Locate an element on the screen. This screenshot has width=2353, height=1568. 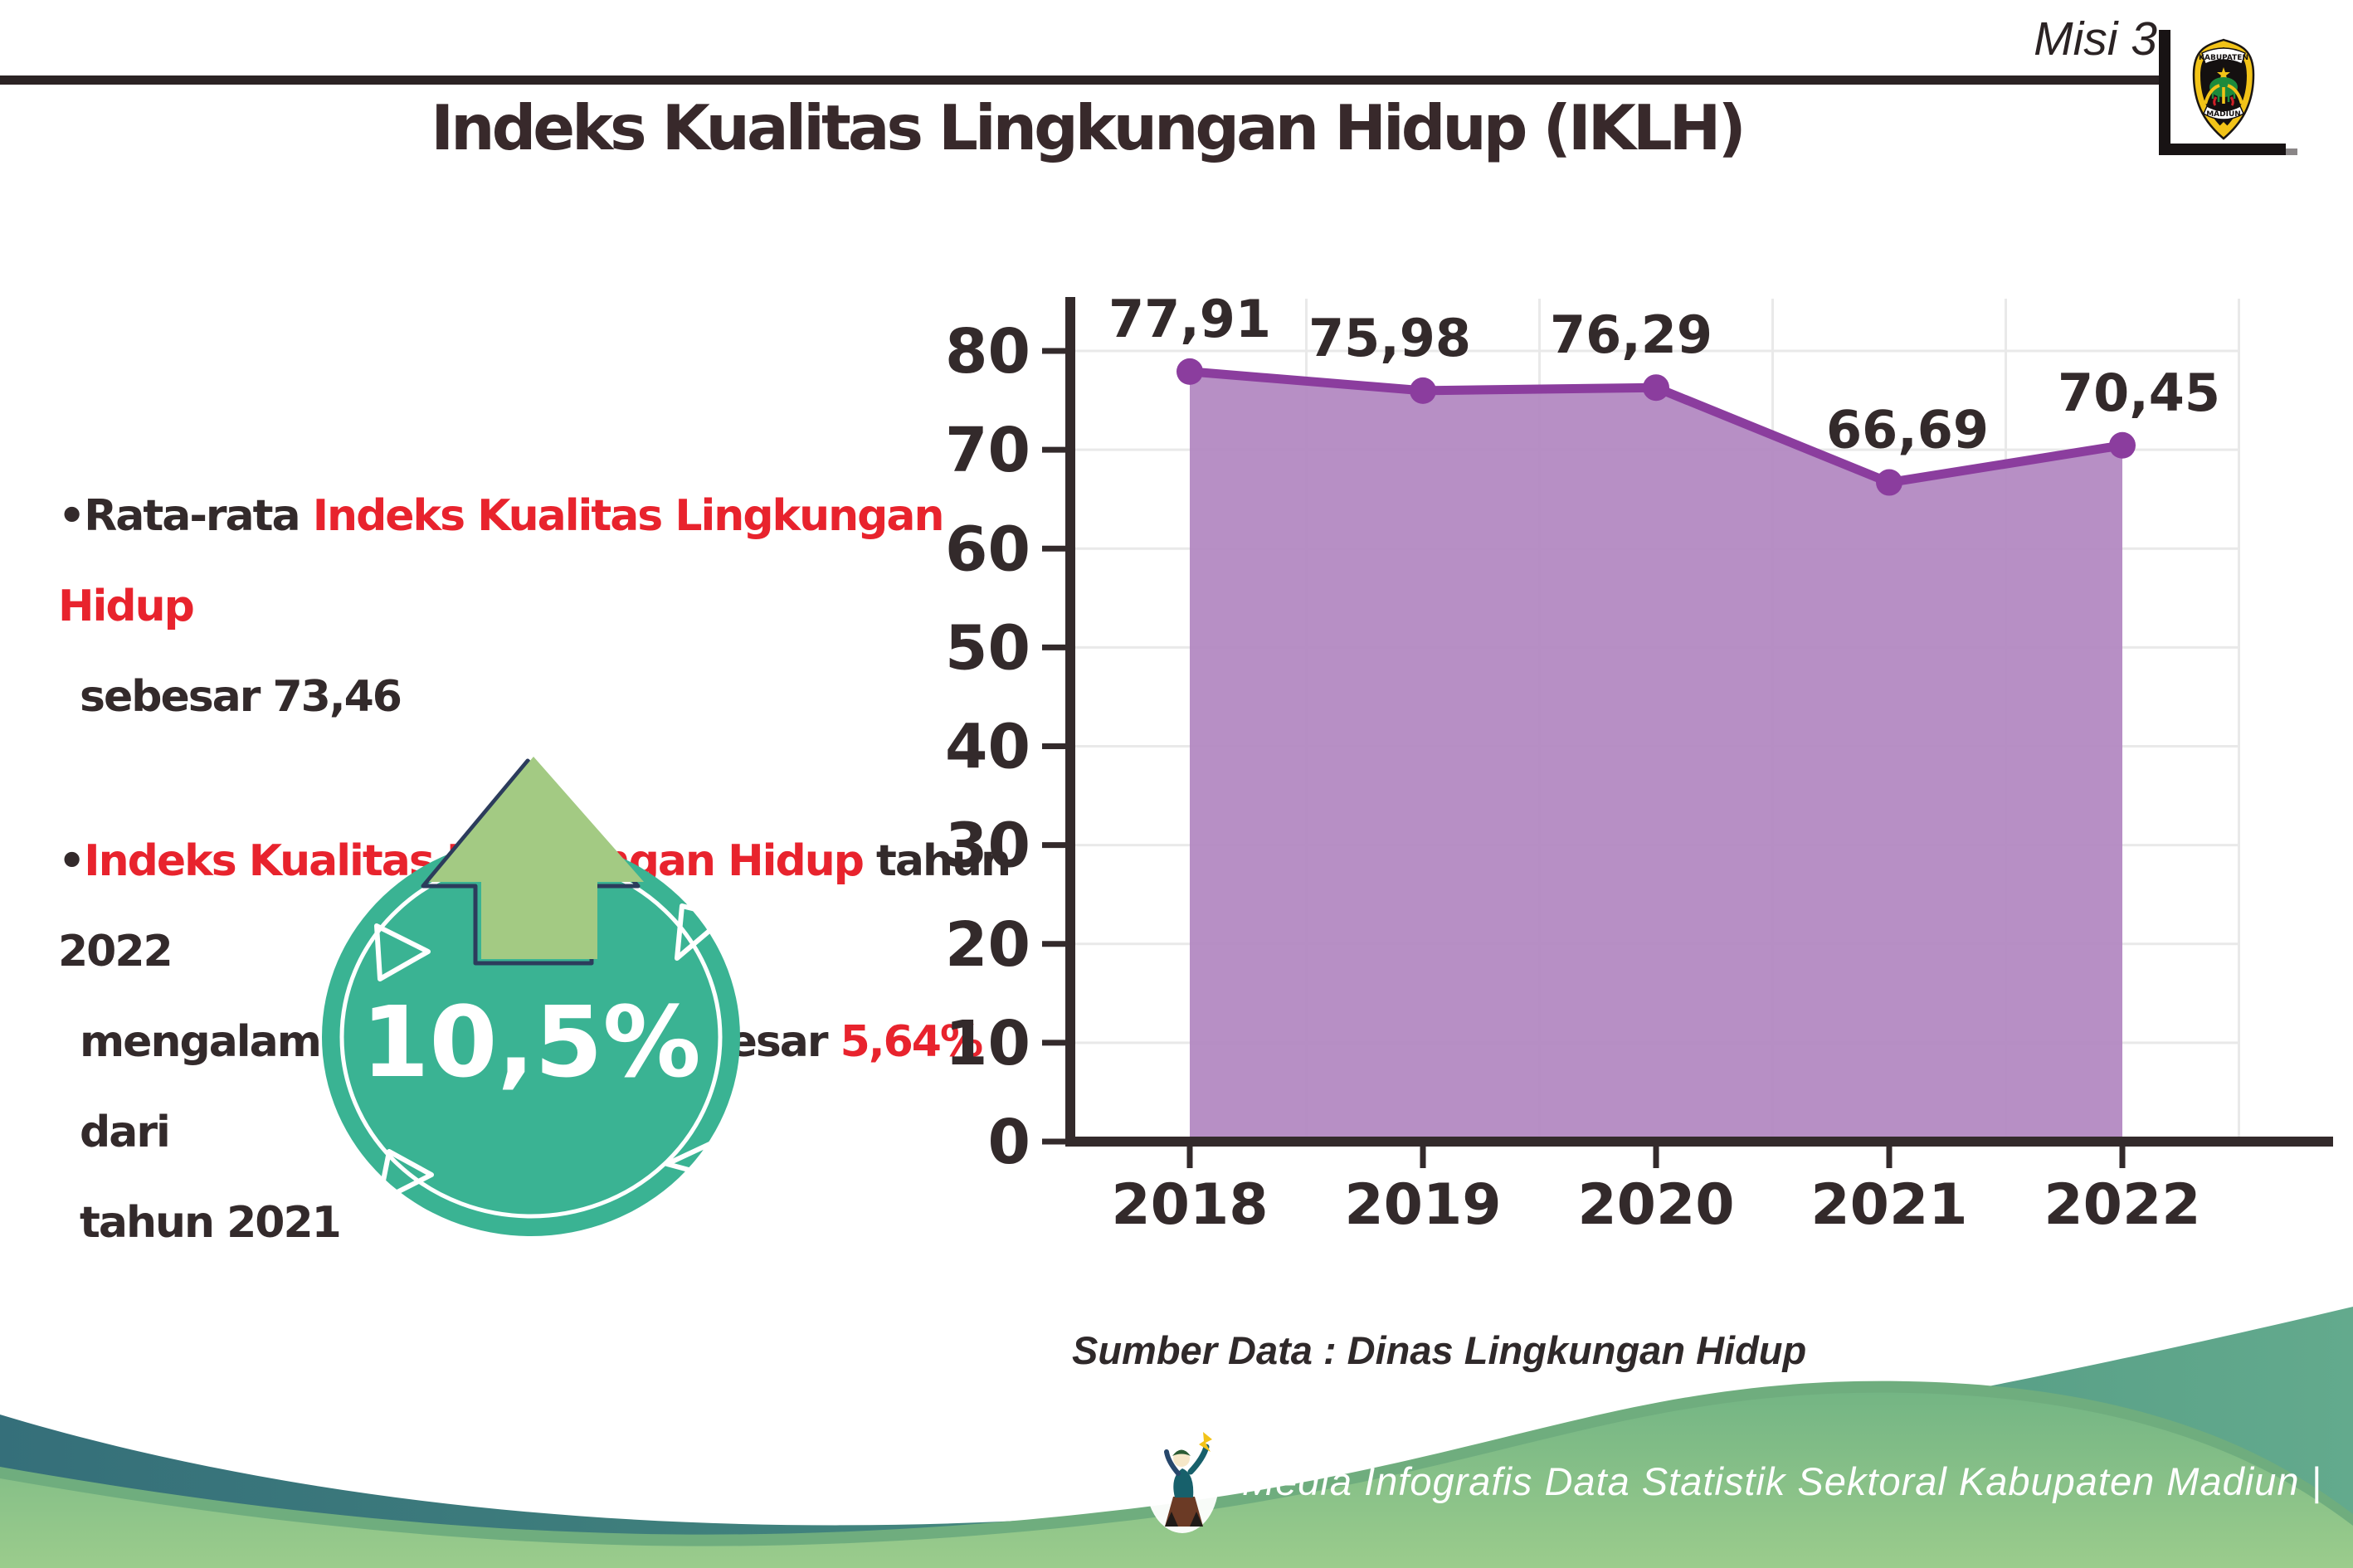
crest-ribbon-bottom is located at coordinates (2223, 112).